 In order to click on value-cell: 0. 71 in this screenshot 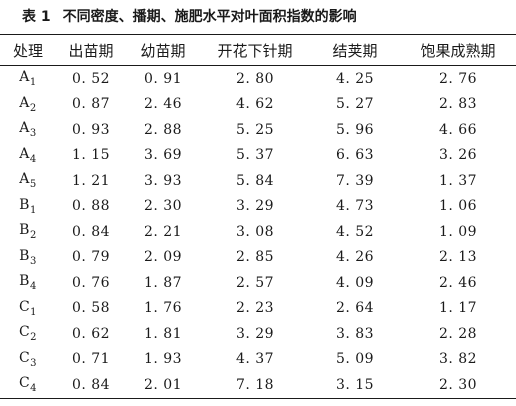, I will do `click(91, 359)`.